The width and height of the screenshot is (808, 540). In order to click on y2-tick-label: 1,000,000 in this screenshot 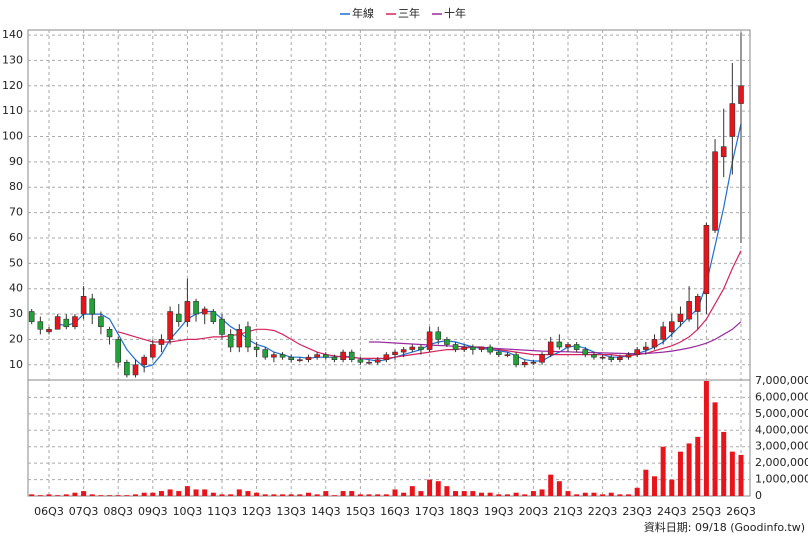, I will do `click(781, 479)`.